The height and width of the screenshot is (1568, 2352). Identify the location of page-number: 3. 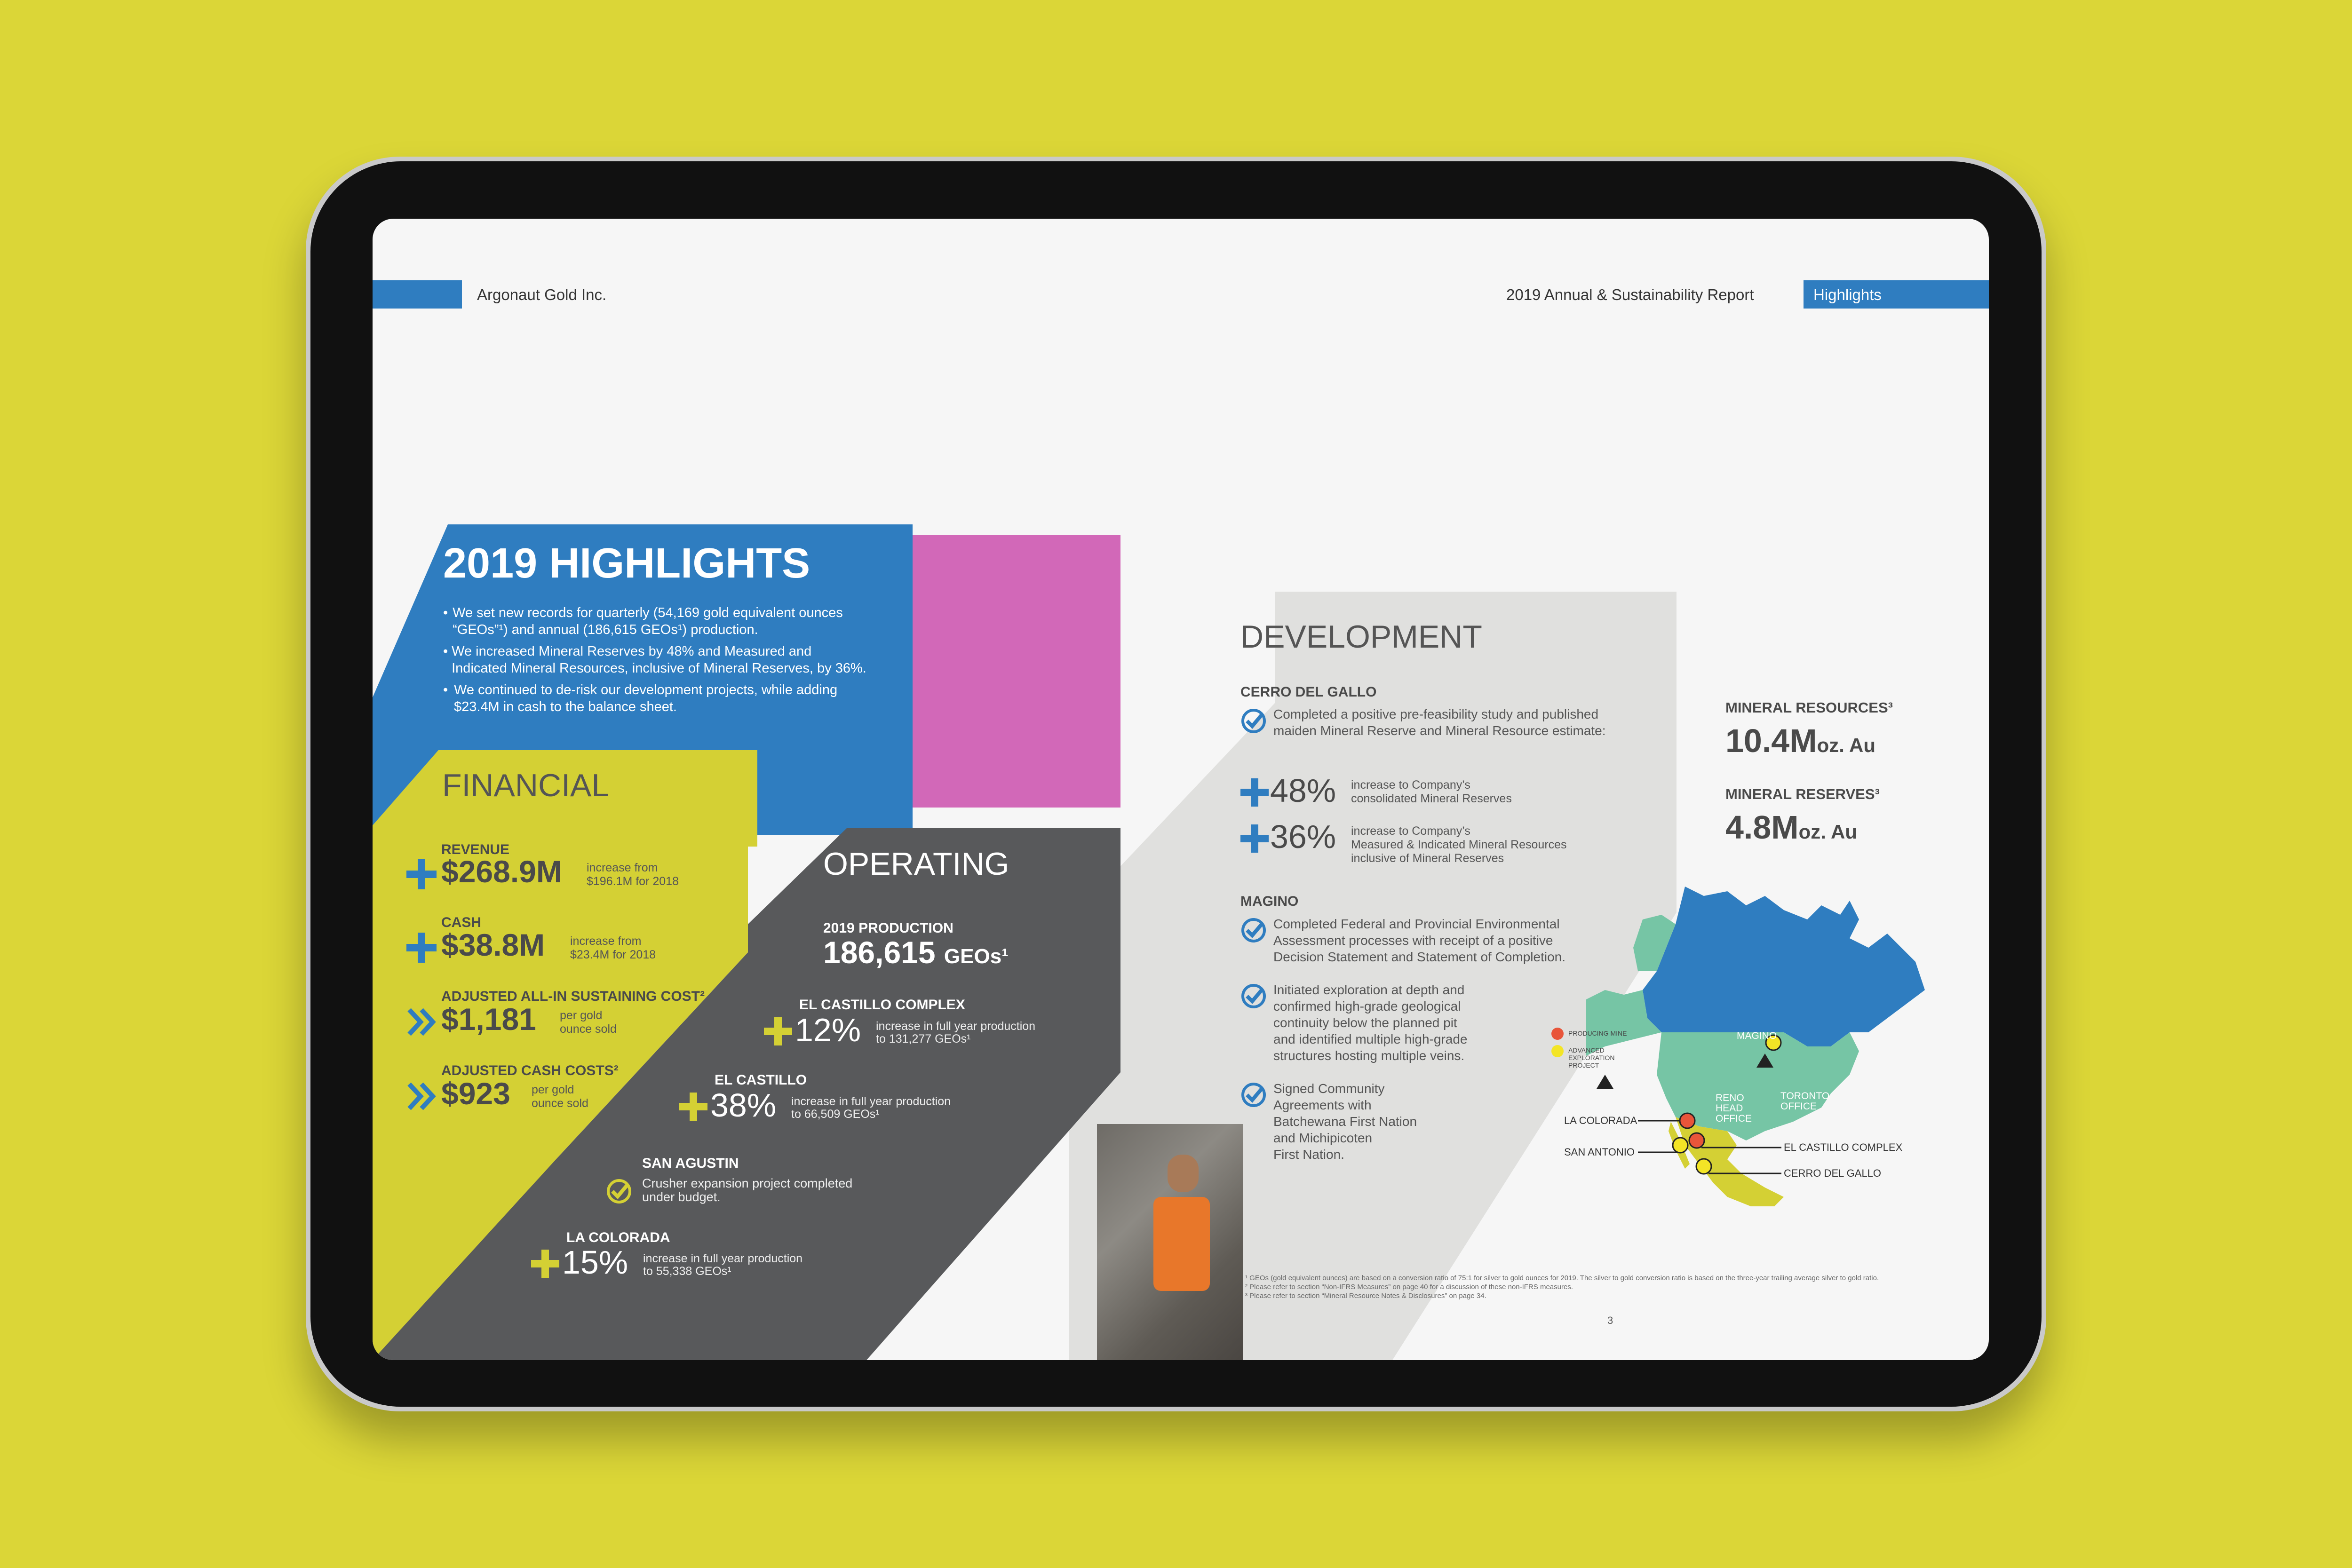
(1610, 1320).